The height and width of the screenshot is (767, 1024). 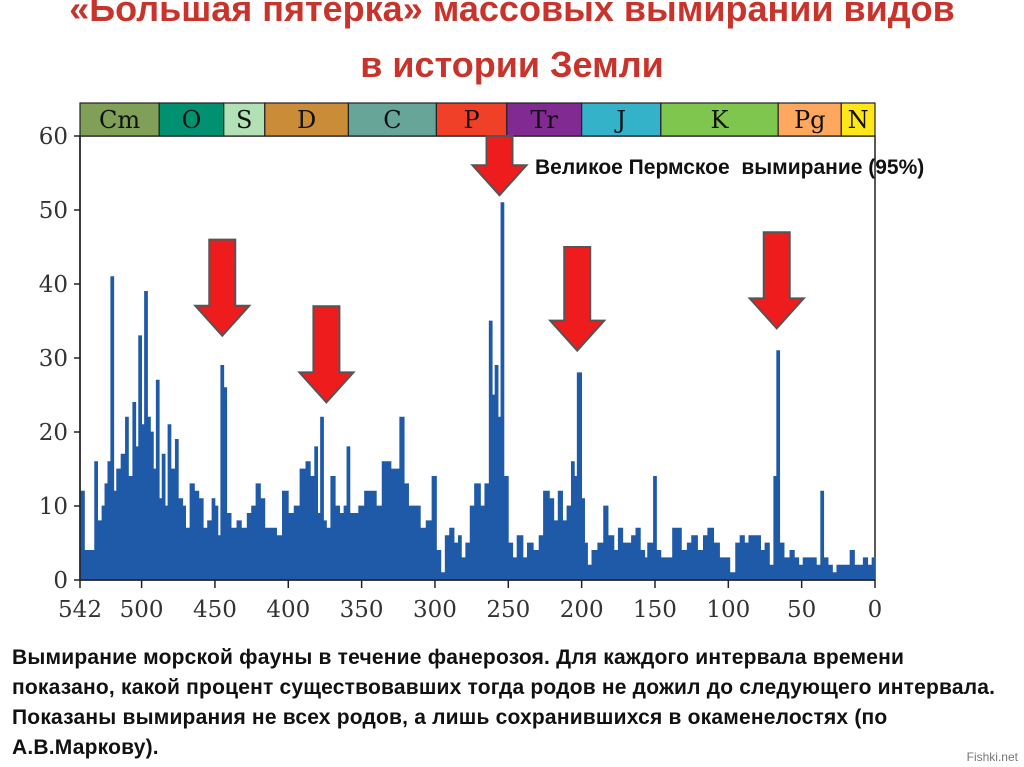 I want to click on period-label-cm: Cm, so click(x=119, y=120).